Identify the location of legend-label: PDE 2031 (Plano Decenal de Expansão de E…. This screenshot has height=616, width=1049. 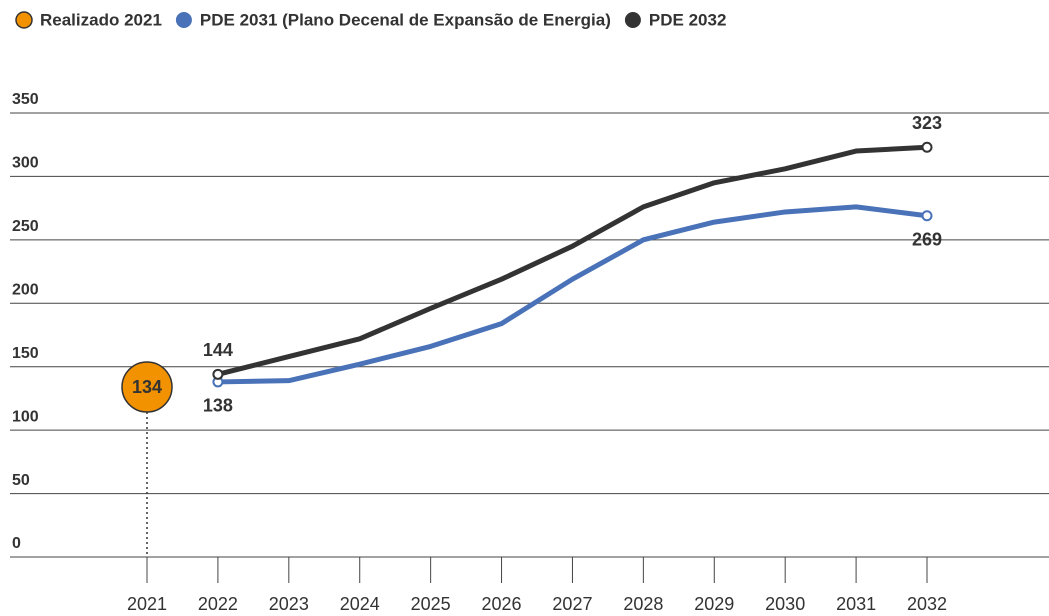
(405, 19).